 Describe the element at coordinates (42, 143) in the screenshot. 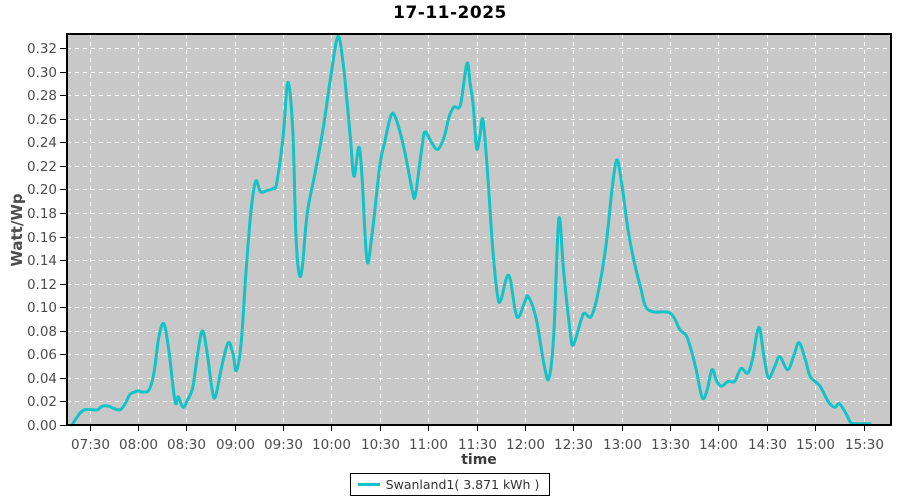

I see `y-tick-label: 0.24` at that location.